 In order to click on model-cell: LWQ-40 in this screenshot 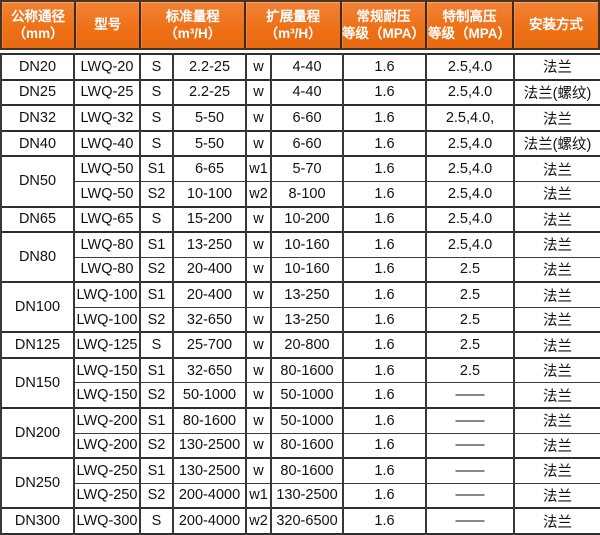, I will do `click(107, 143)`.